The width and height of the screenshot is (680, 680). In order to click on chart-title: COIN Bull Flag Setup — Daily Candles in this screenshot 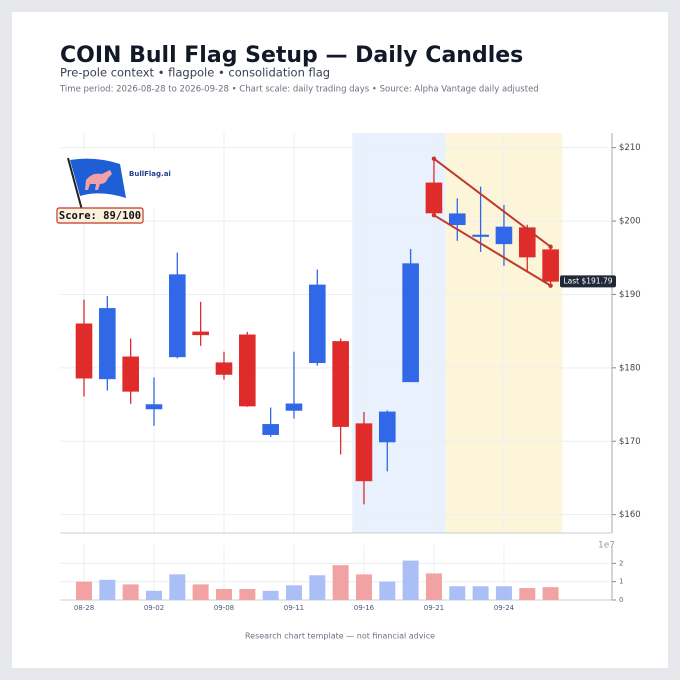, I will do `click(291, 55)`.